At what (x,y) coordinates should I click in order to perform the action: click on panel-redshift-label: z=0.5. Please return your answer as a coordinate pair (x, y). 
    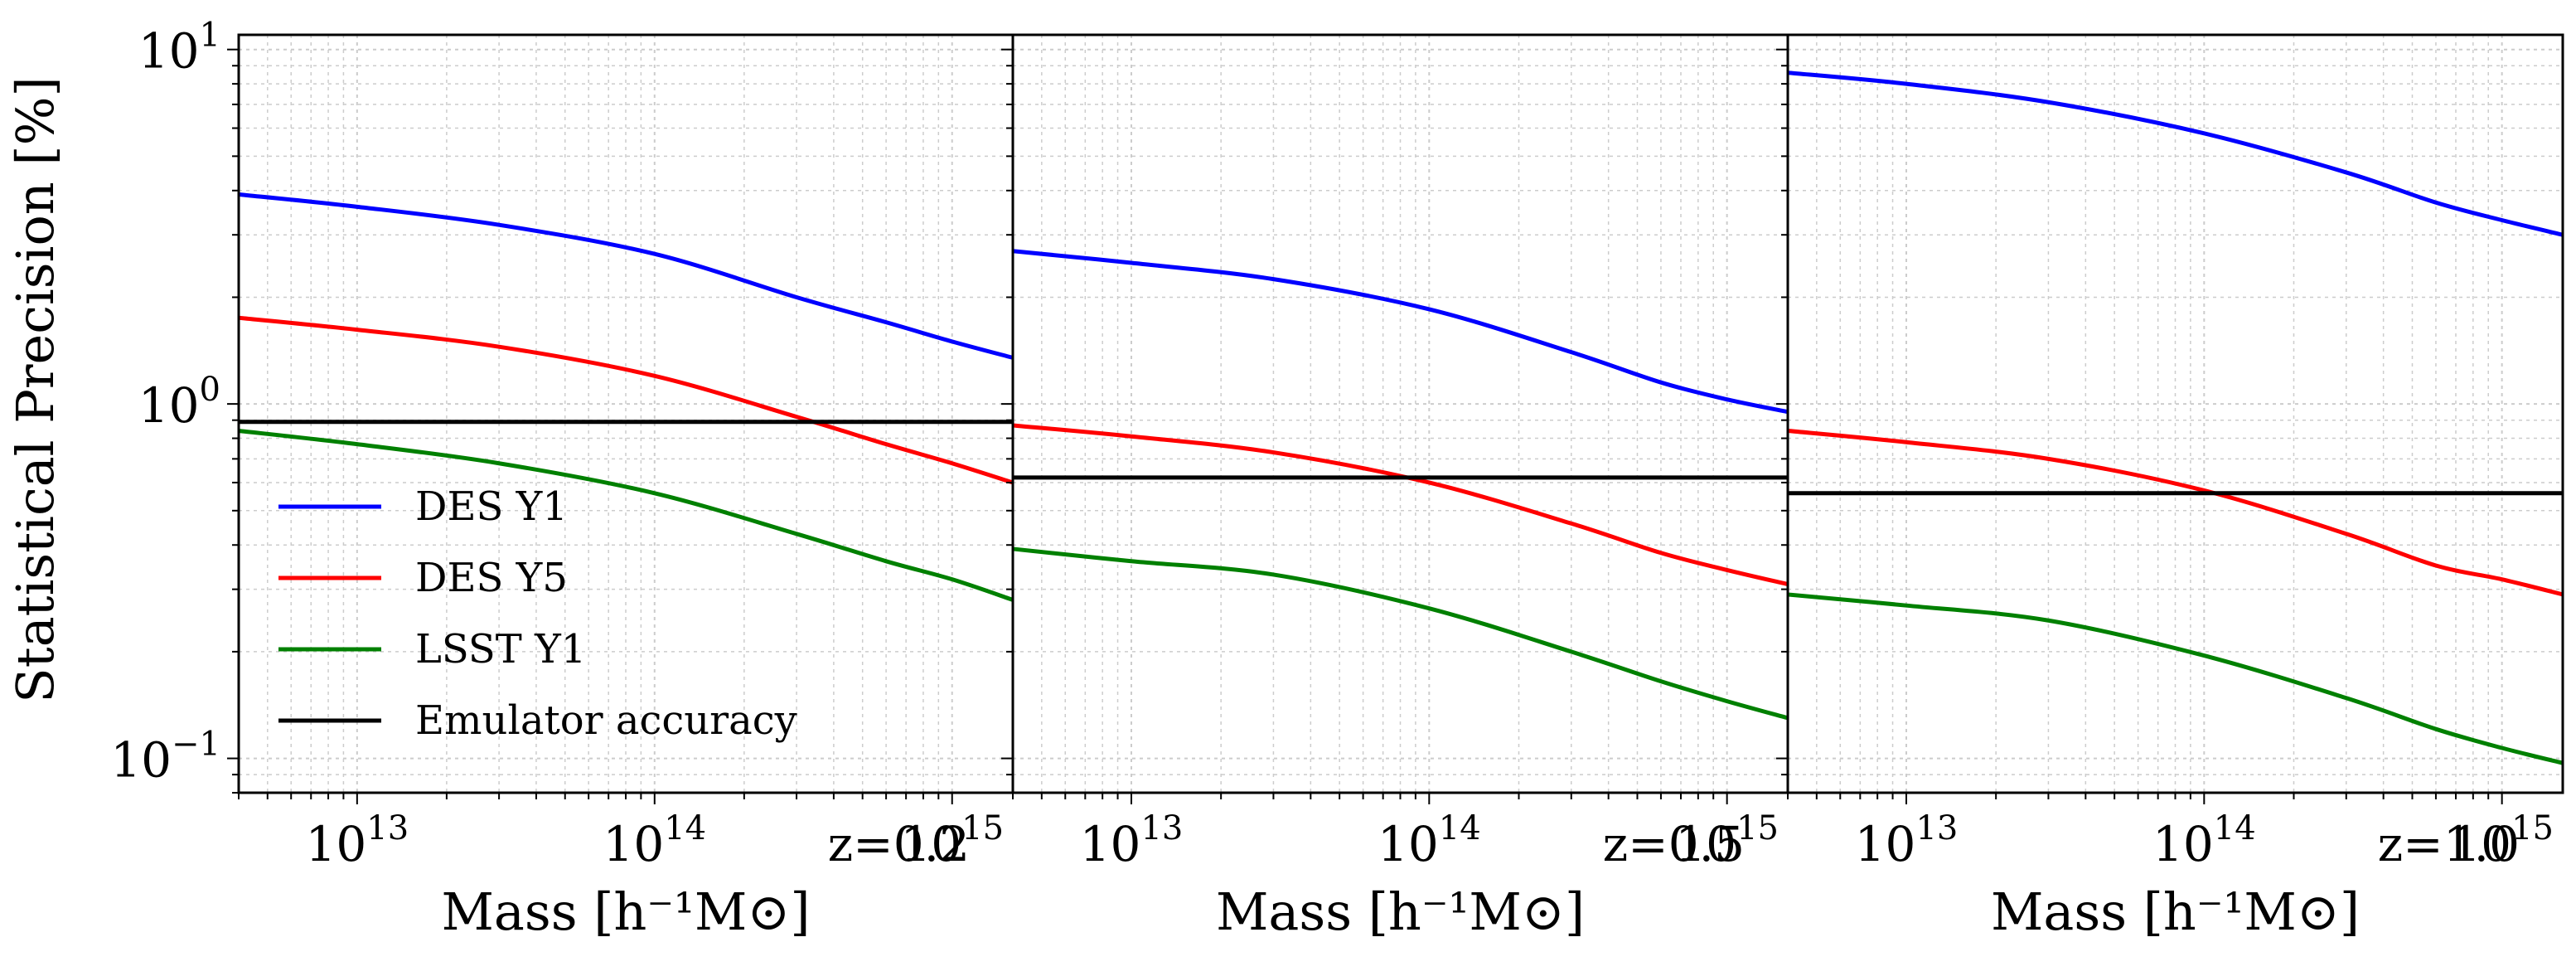
    Looking at the image, I should click on (1674, 844).